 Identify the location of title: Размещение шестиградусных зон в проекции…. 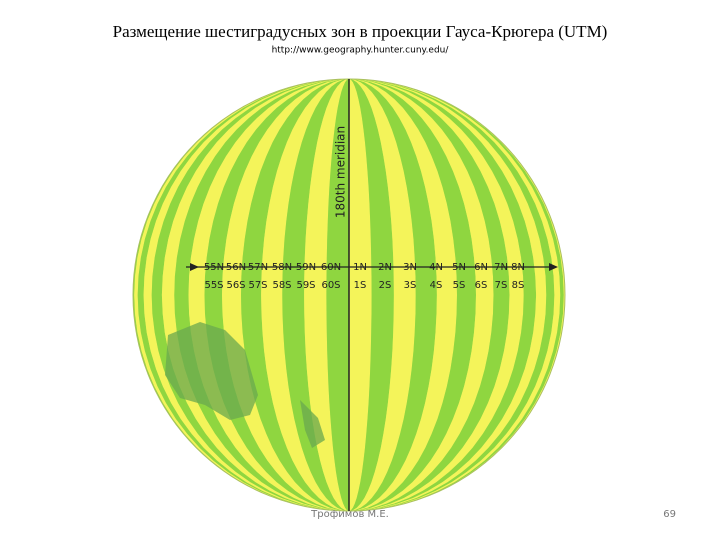
(360, 31).